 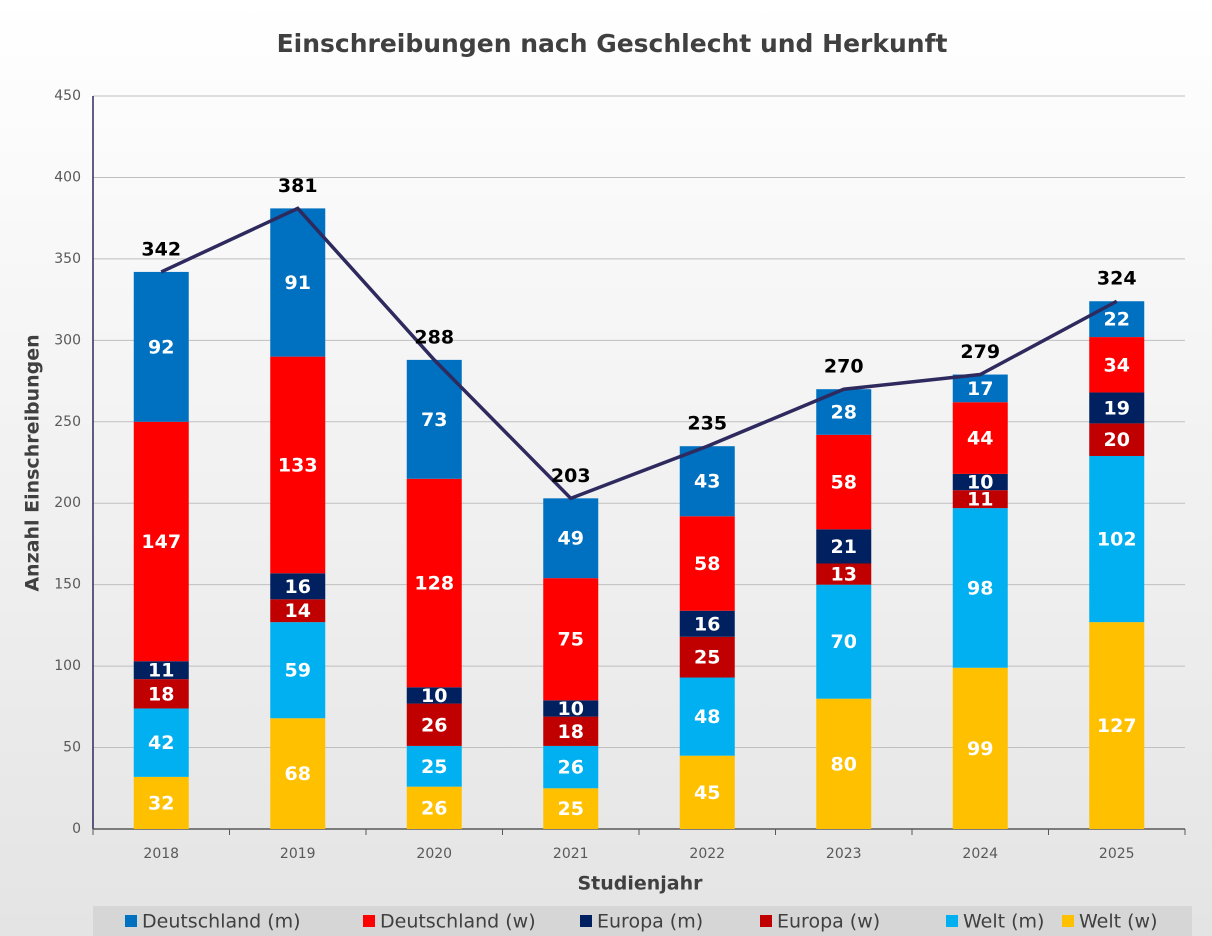 I want to click on total-label: 235, so click(x=707, y=424).